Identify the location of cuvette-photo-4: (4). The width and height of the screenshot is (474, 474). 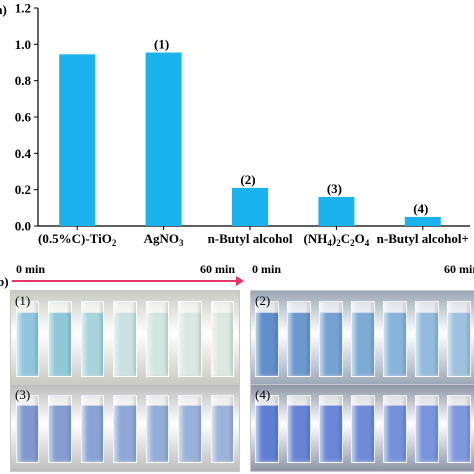
(362, 428).